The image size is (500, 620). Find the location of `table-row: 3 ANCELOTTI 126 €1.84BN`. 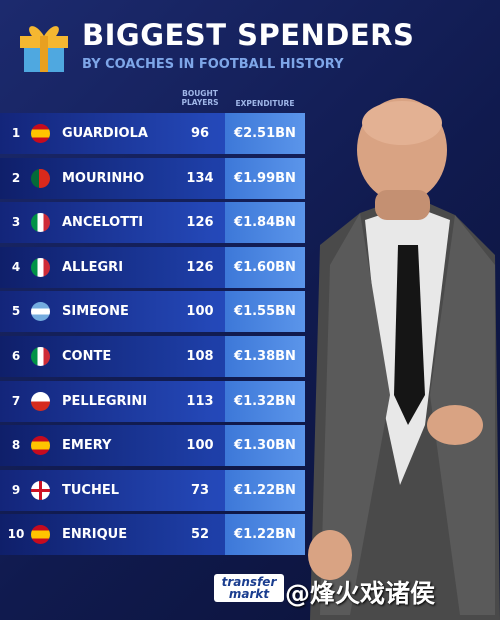

table-row: 3 ANCELOTTI 126 €1.84BN is located at coordinates (152, 223).